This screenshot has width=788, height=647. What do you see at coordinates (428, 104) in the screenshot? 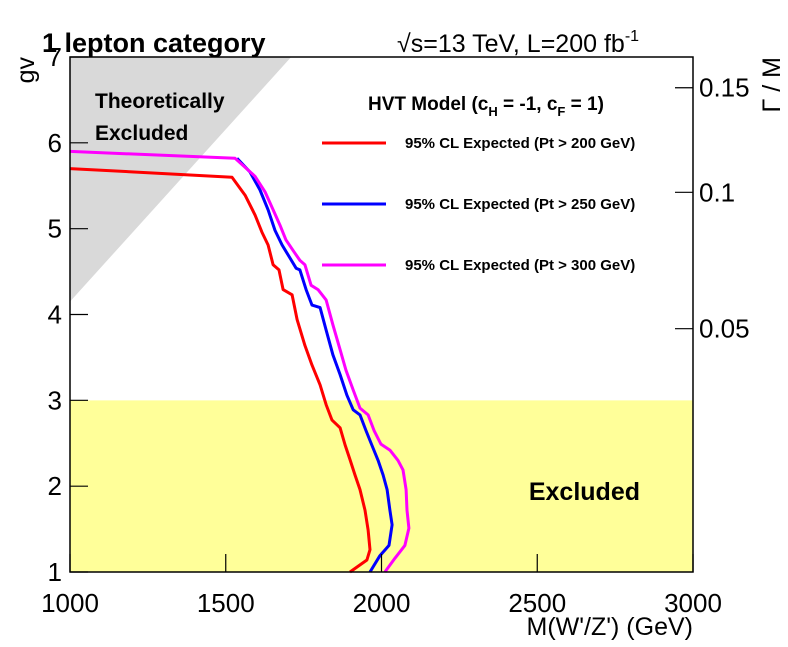
I see `legend-title-part: HVT Model (c` at bounding box center [428, 104].